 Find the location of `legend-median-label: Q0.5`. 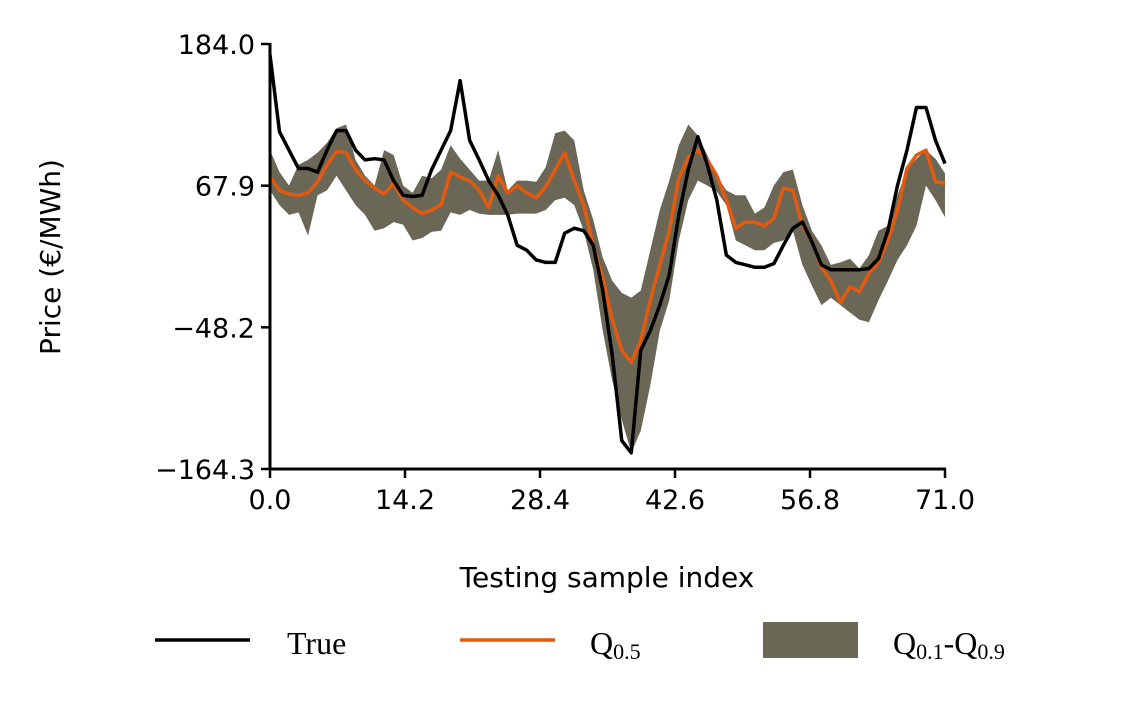

legend-median-label: Q0.5 is located at coordinates (615, 644).